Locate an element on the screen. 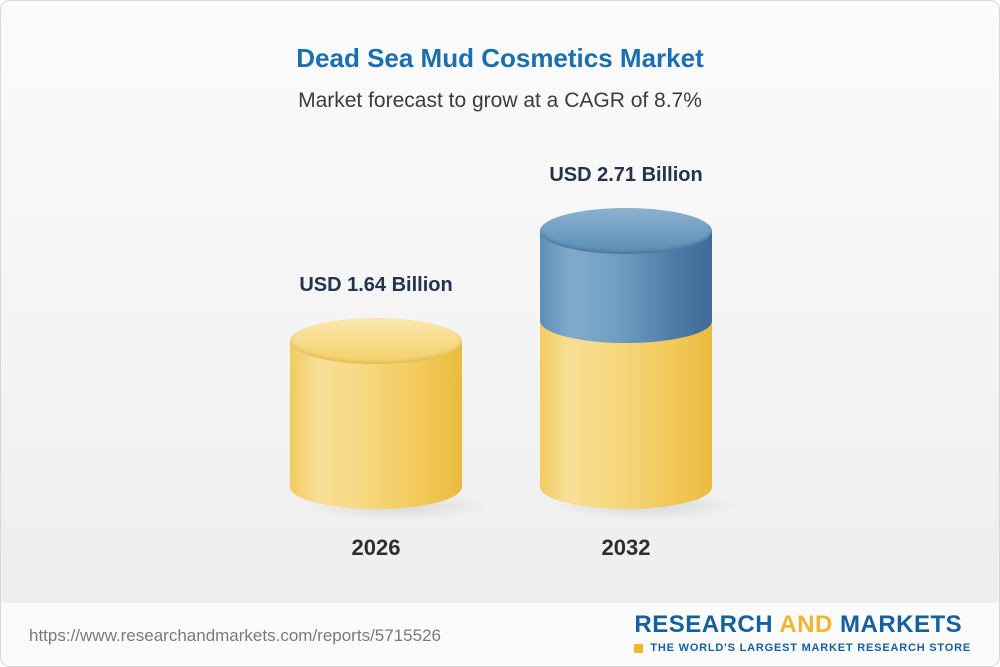 Image resolution: width=1000 pixels, height=667 pixels. value-label-2026: USD 1.64 Billion is located at coordinates (376, 285).